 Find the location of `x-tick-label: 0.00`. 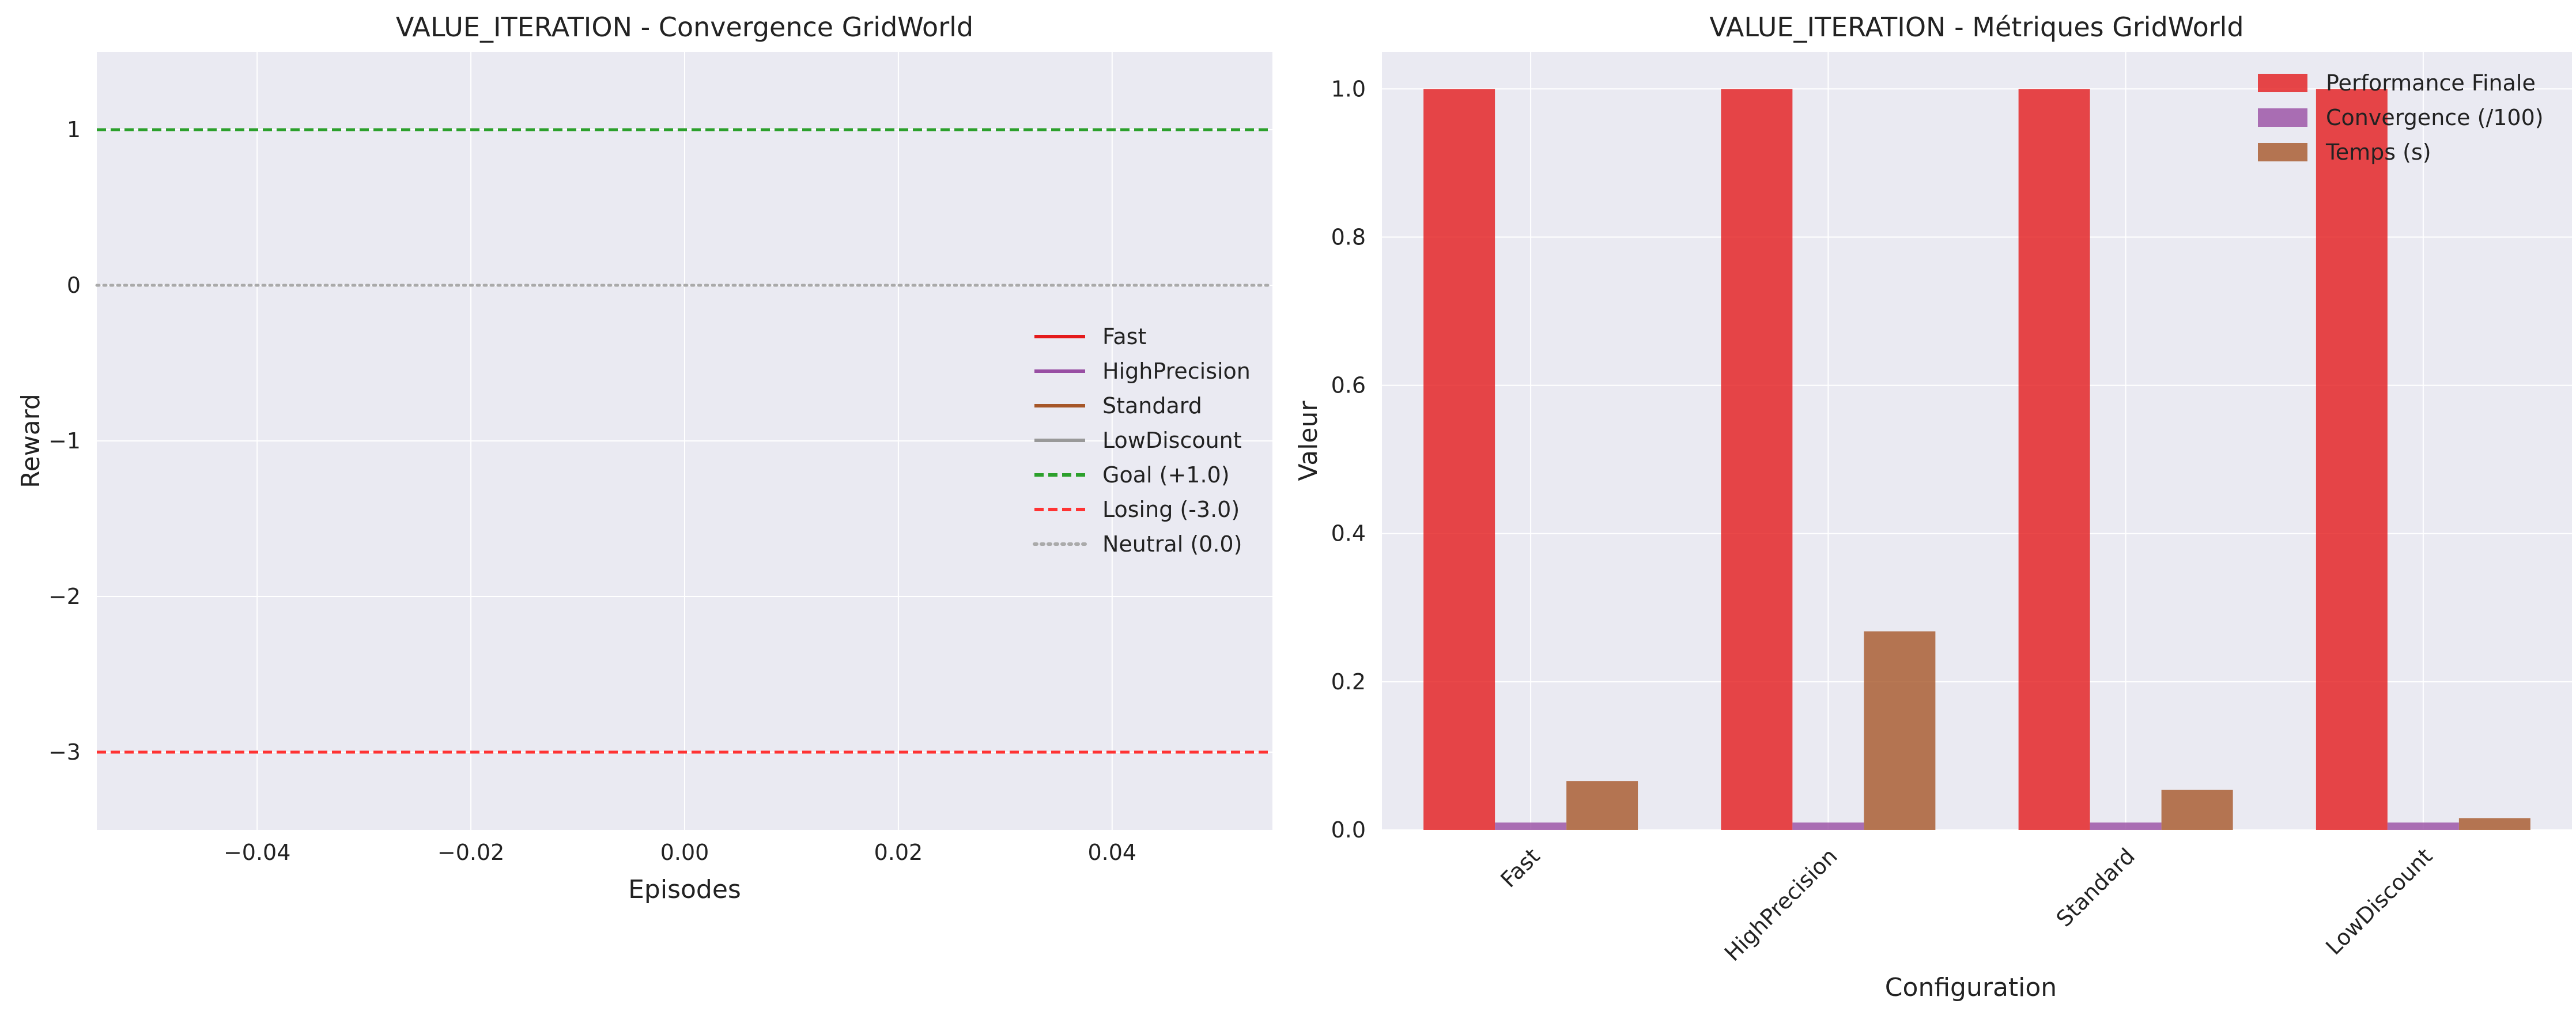

x-tick-label: 0.00 is located at coordinates (684, 852).